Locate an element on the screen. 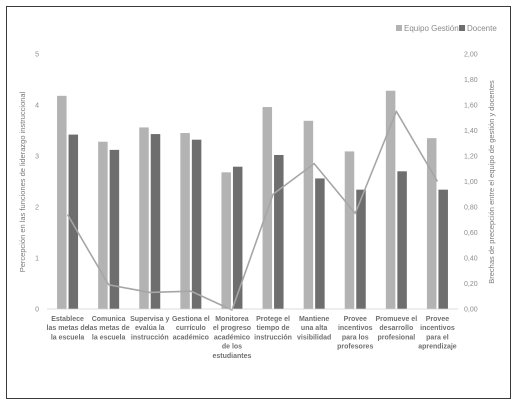 This screenshot has width=519, height=409. category-label: Provee incentivos para el aprendizaje is located at coordinates (437, 333).